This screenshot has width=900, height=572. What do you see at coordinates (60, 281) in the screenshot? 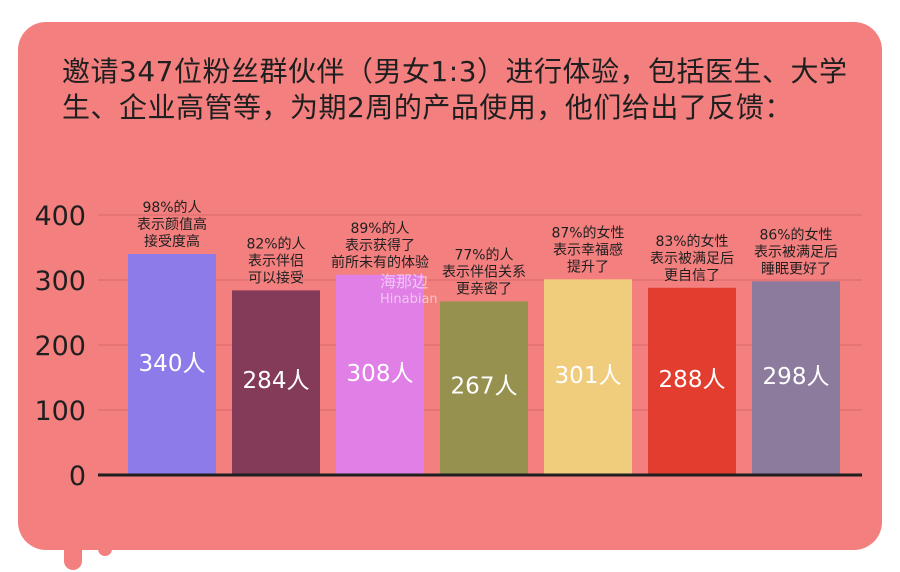
I see `y-tick-label: 300` at bounding box center [60, 281].